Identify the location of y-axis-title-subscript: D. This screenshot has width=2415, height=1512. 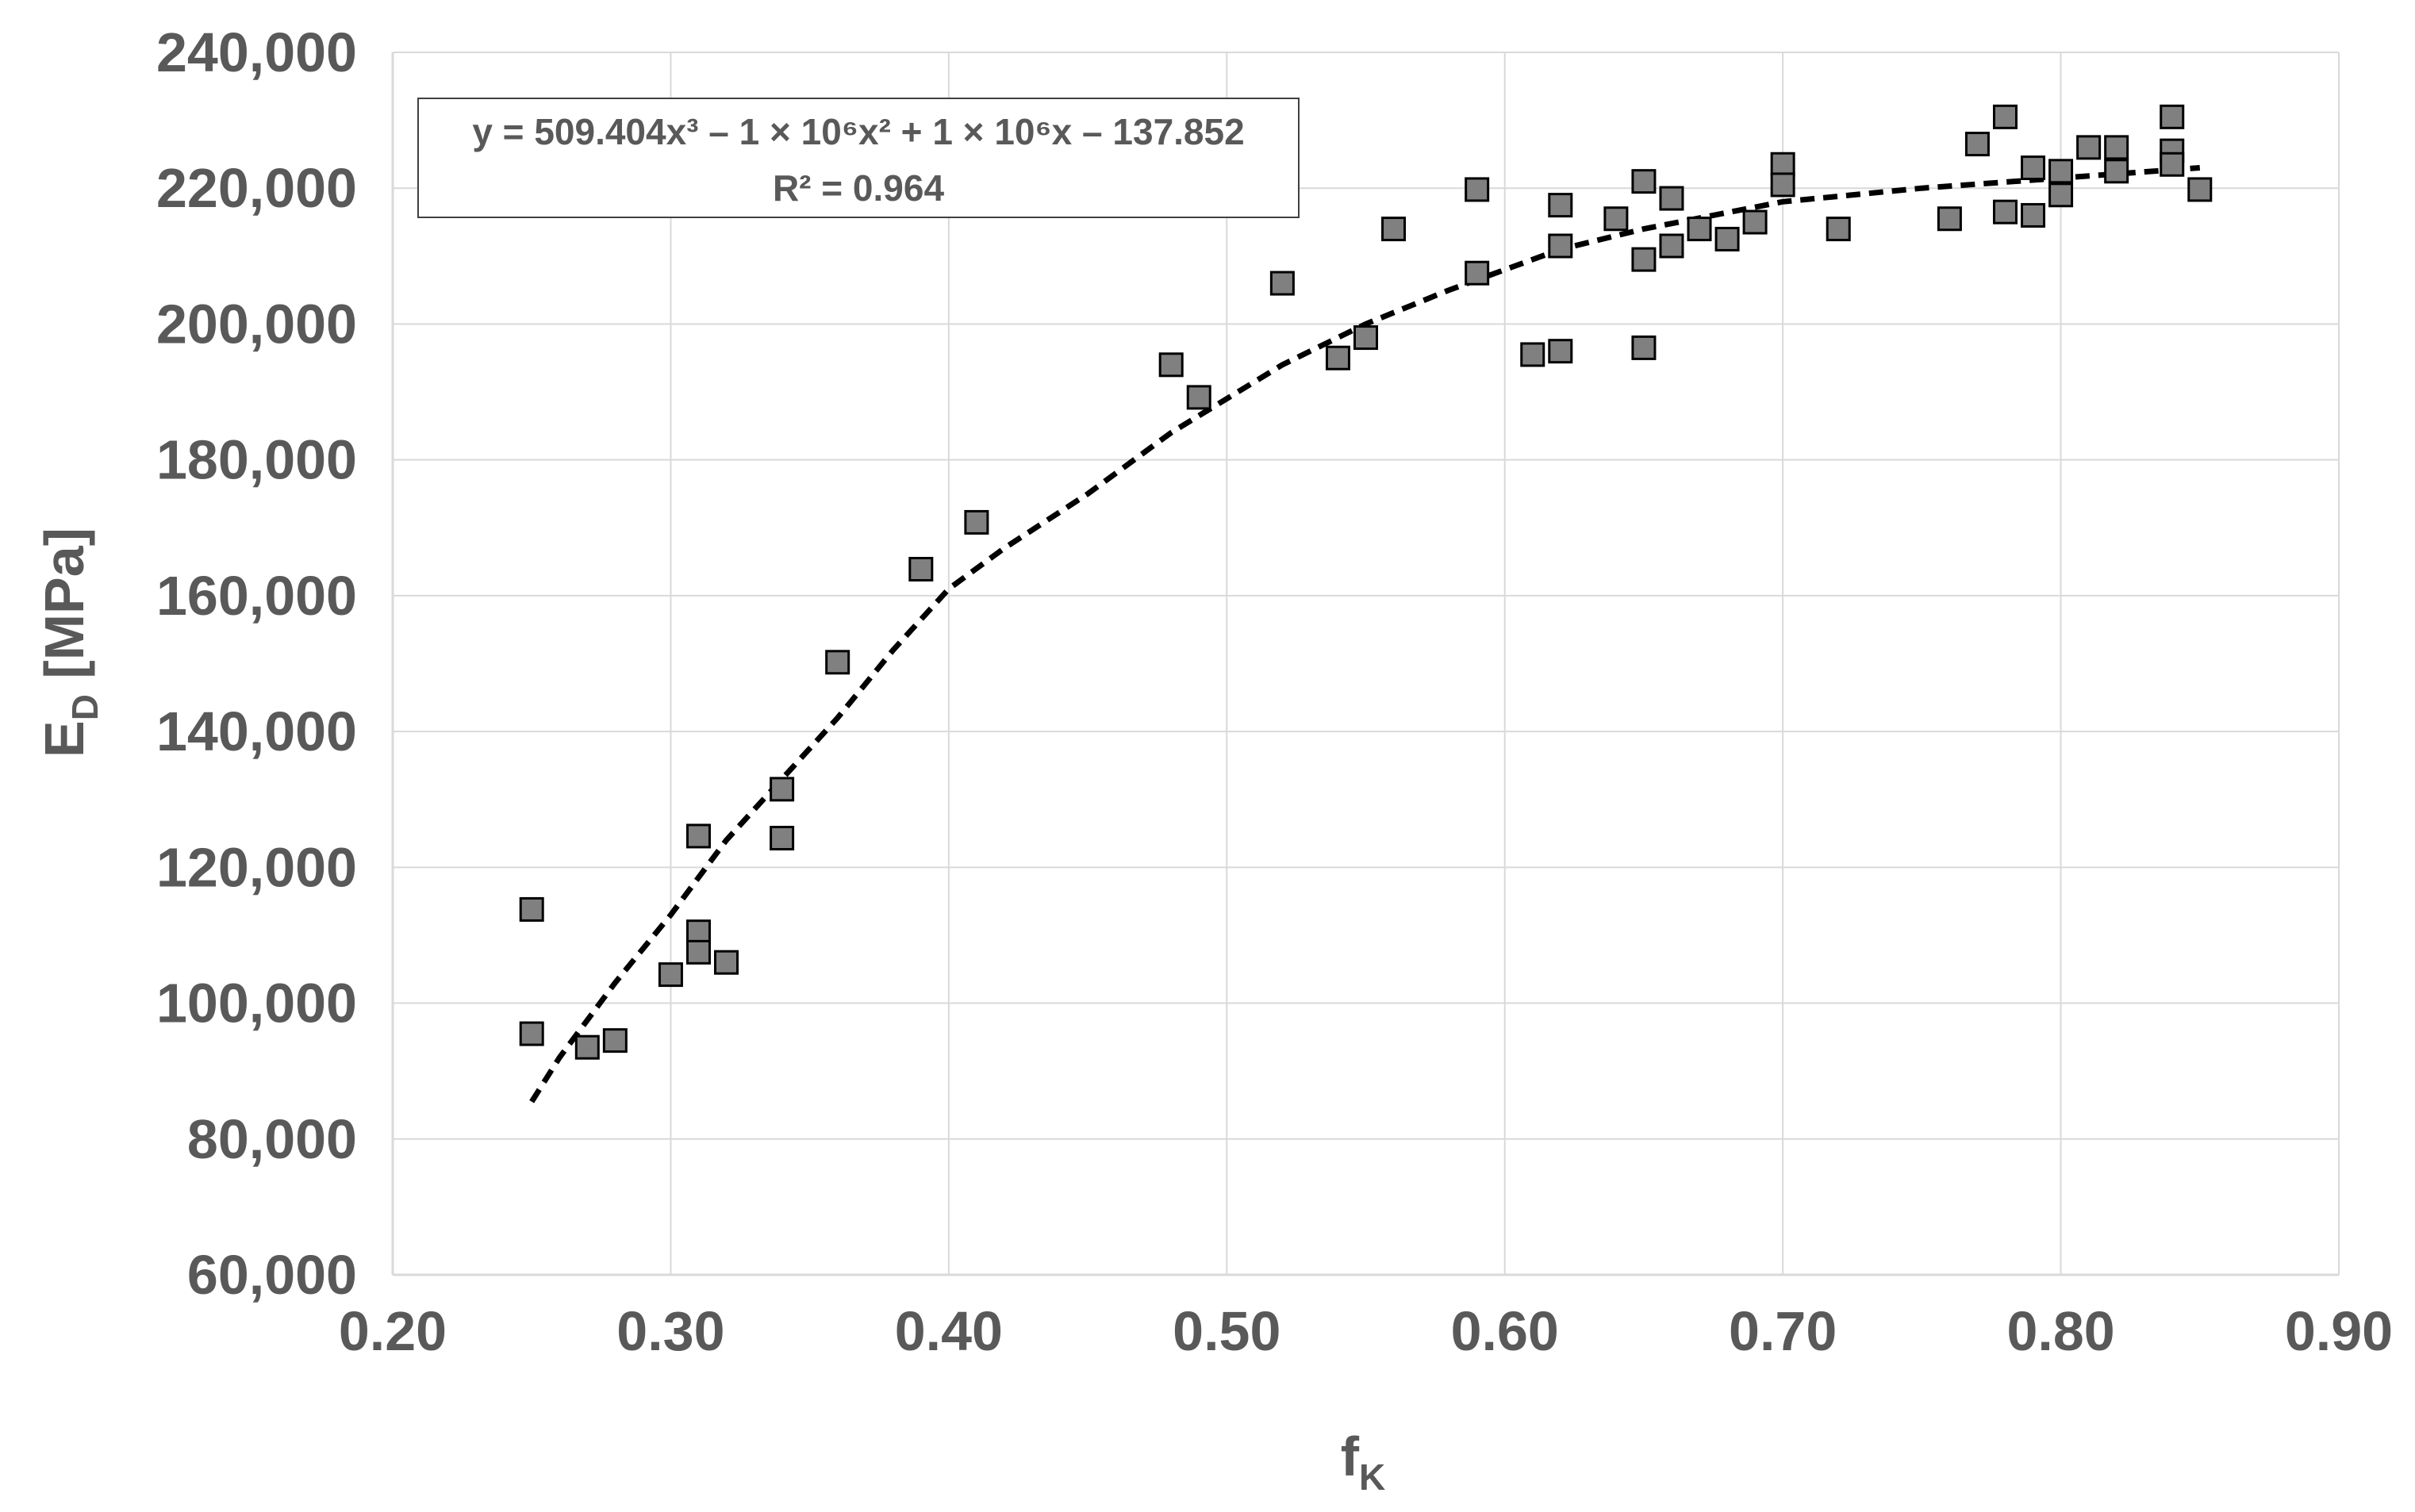
(85, 707).